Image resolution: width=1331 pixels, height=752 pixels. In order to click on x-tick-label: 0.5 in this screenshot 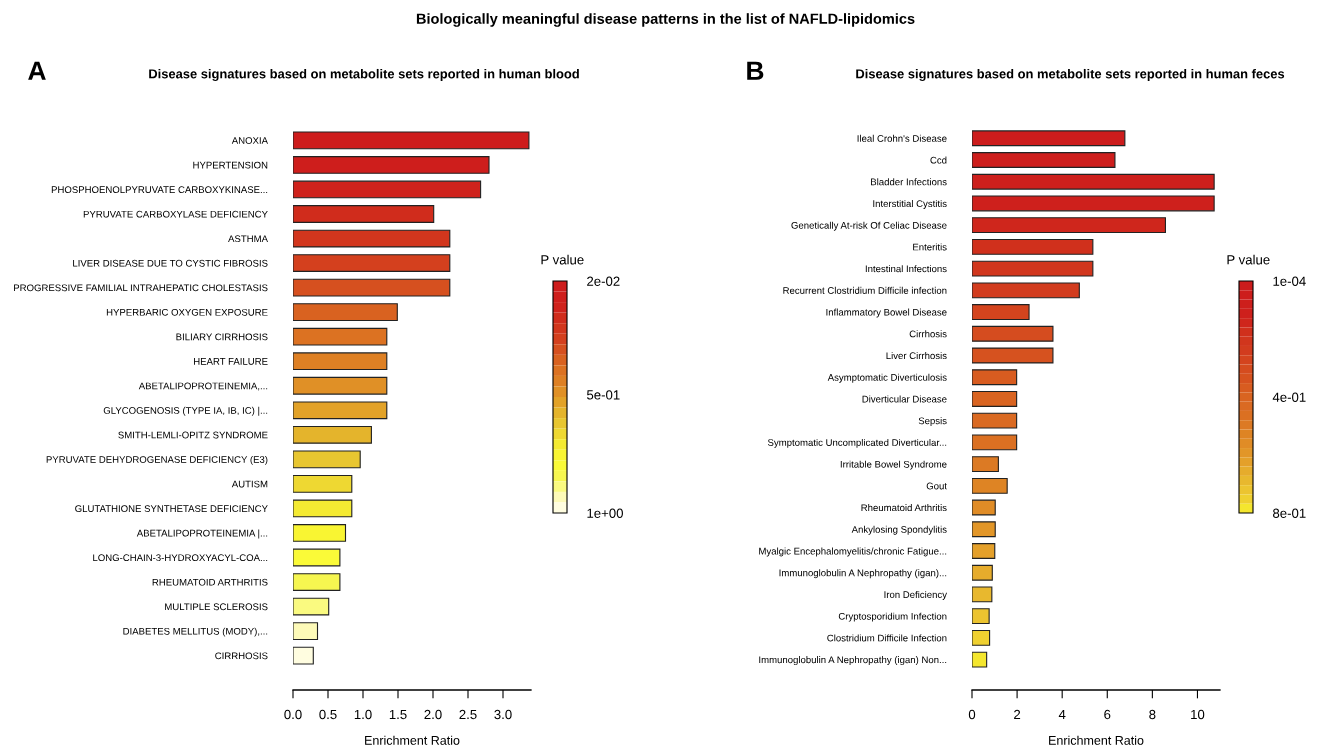, I will do `click(328, 714)`.